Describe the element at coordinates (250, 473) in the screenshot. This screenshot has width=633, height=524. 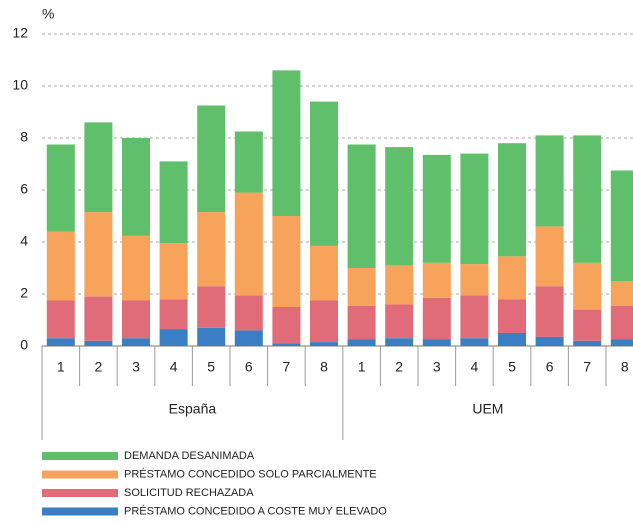
I see `legend-label: PRÉSTAMO CONCEDIDO SOLO PARCIALMENTE` at that location.